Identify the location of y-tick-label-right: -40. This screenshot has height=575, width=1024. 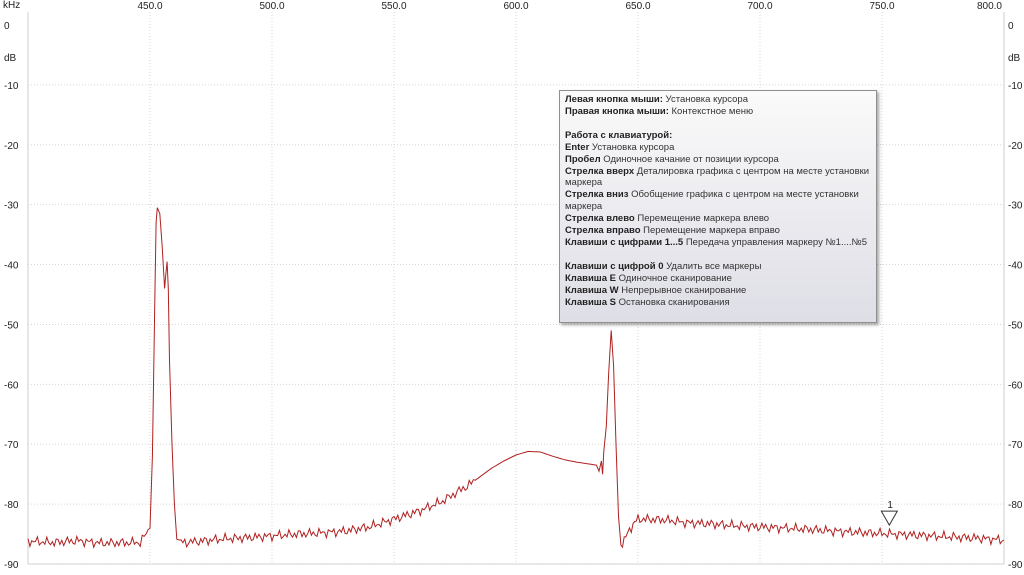
(1015, 266).